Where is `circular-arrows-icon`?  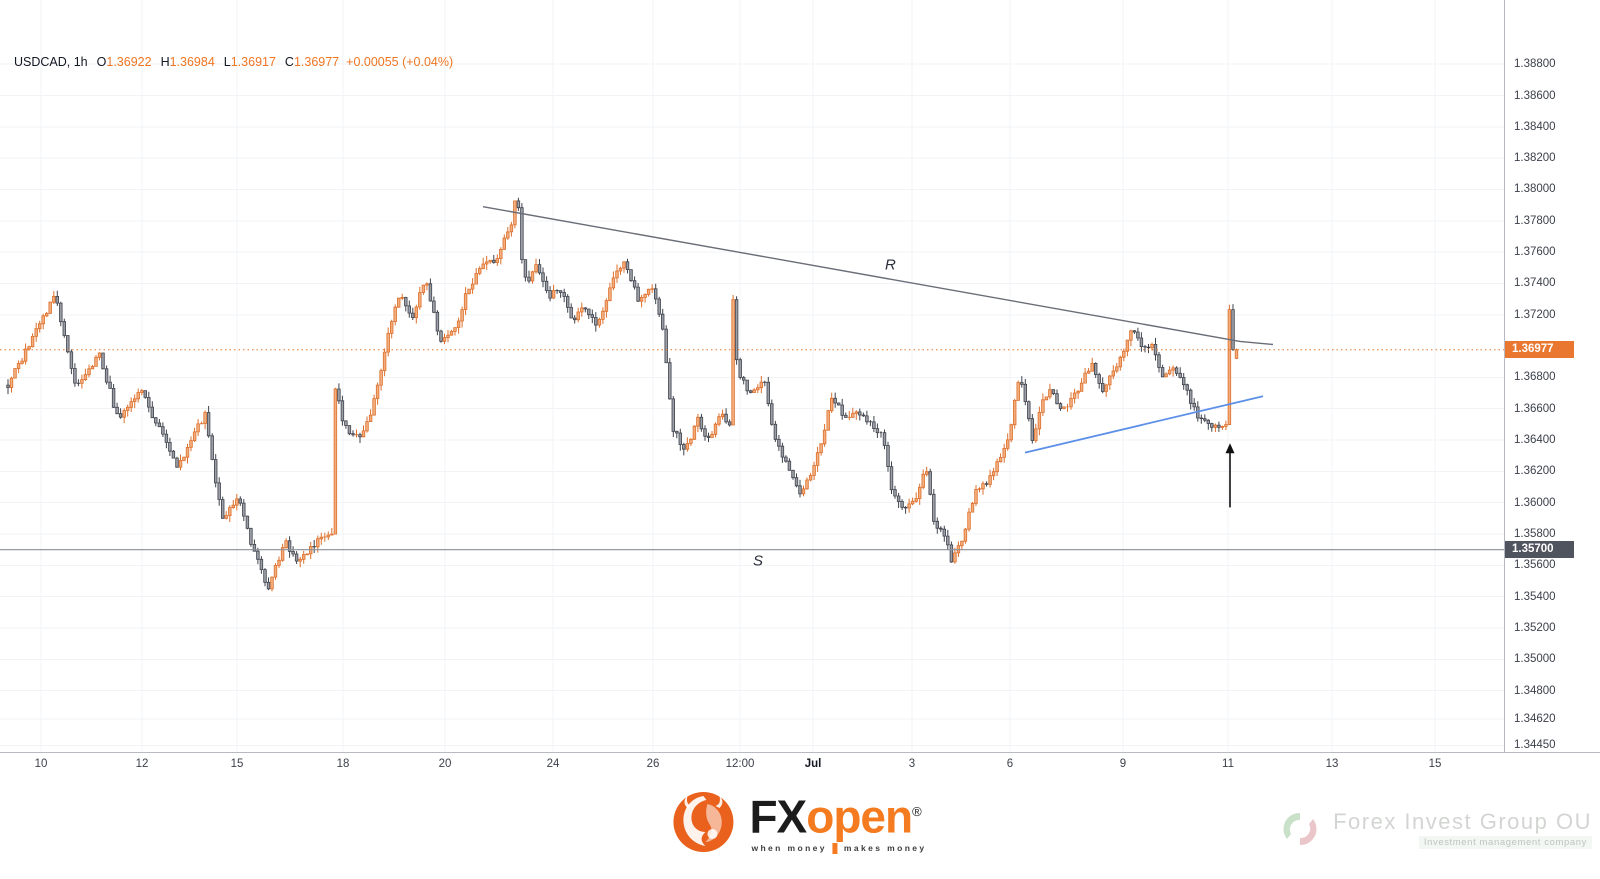
circular-arrows-icon is located at coordinates (1300, 829).